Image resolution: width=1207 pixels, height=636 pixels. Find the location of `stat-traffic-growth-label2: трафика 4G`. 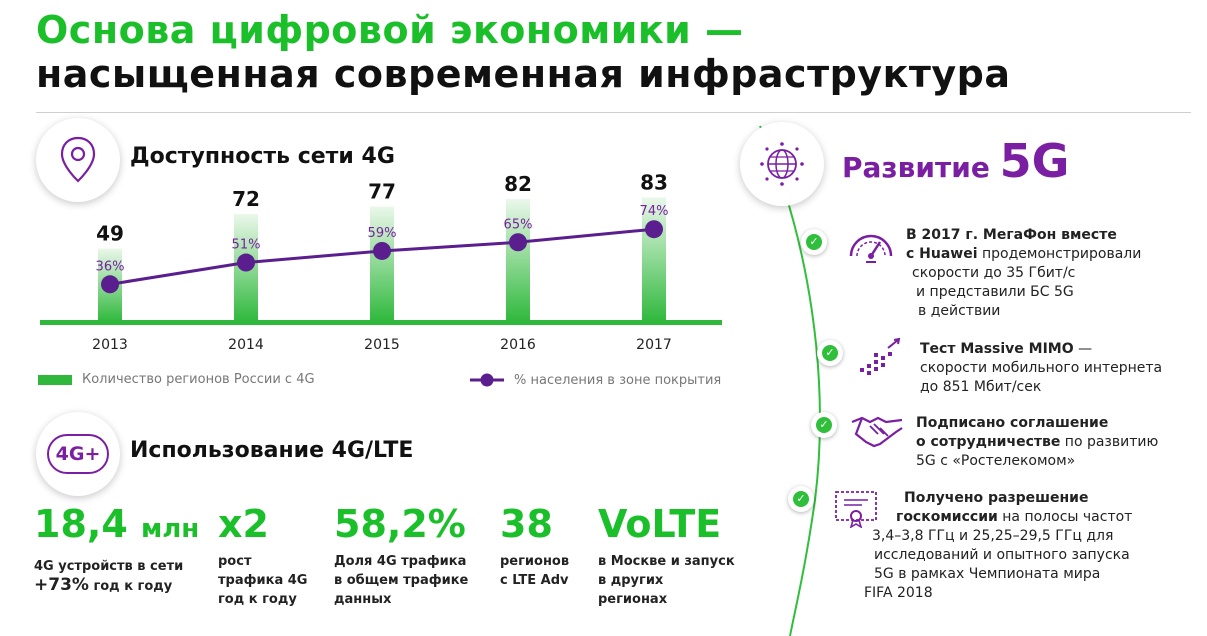

stat-traffic-growth-label2: трафика 4G is located at coordinates (263, 580).